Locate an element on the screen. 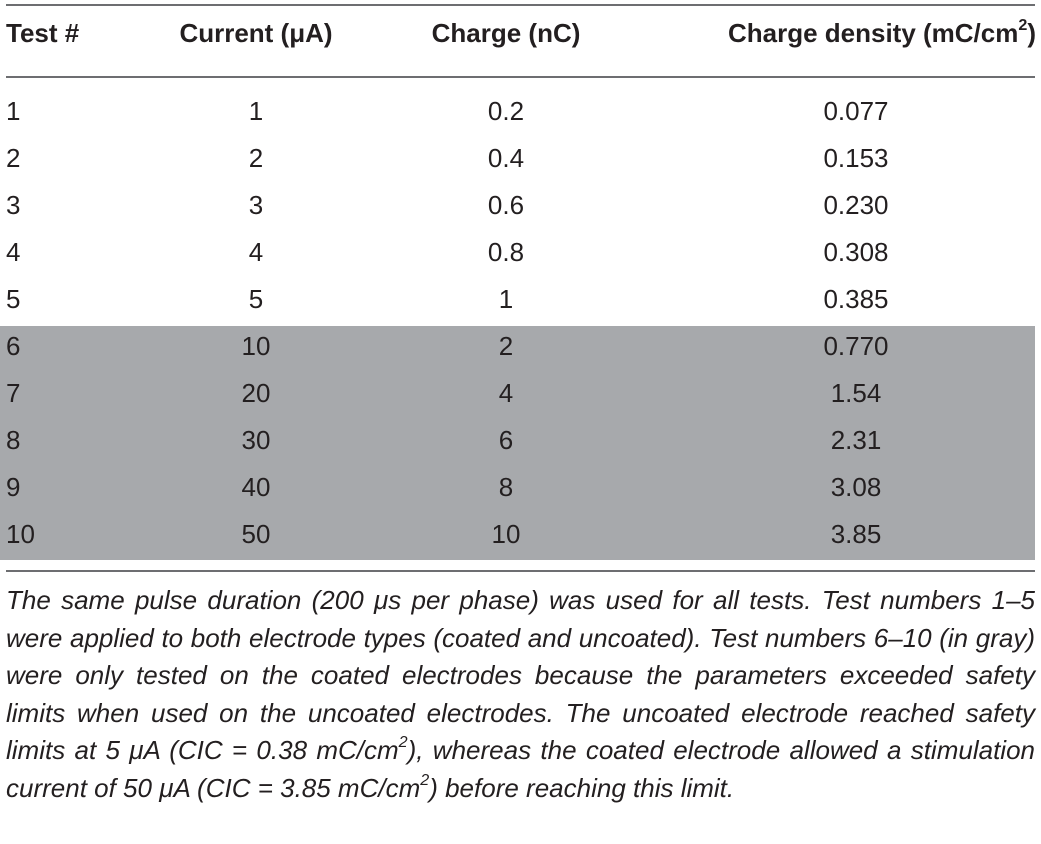 The height and width of the screenshot is (844, 1041). cell-charge: 8 is located at coordinates (506, 487).